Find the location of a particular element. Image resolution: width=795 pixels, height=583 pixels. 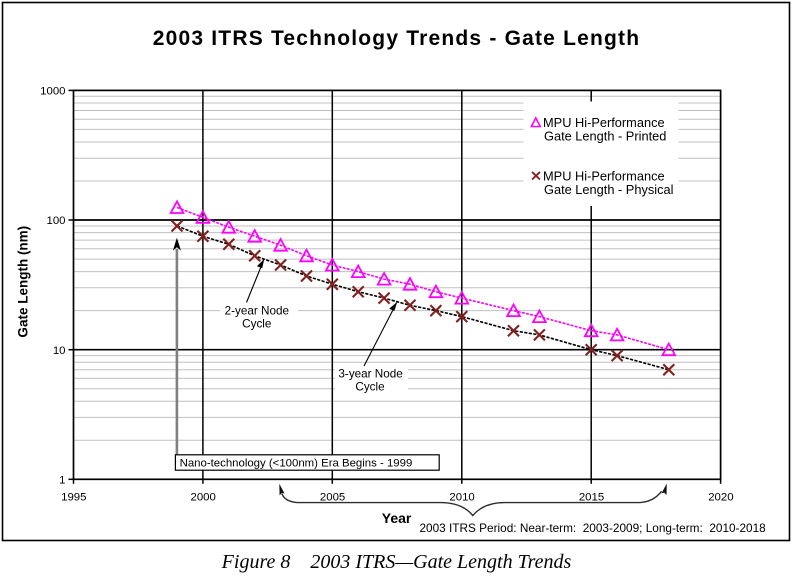

svg-text: Year is located at coordinates (397, 518).